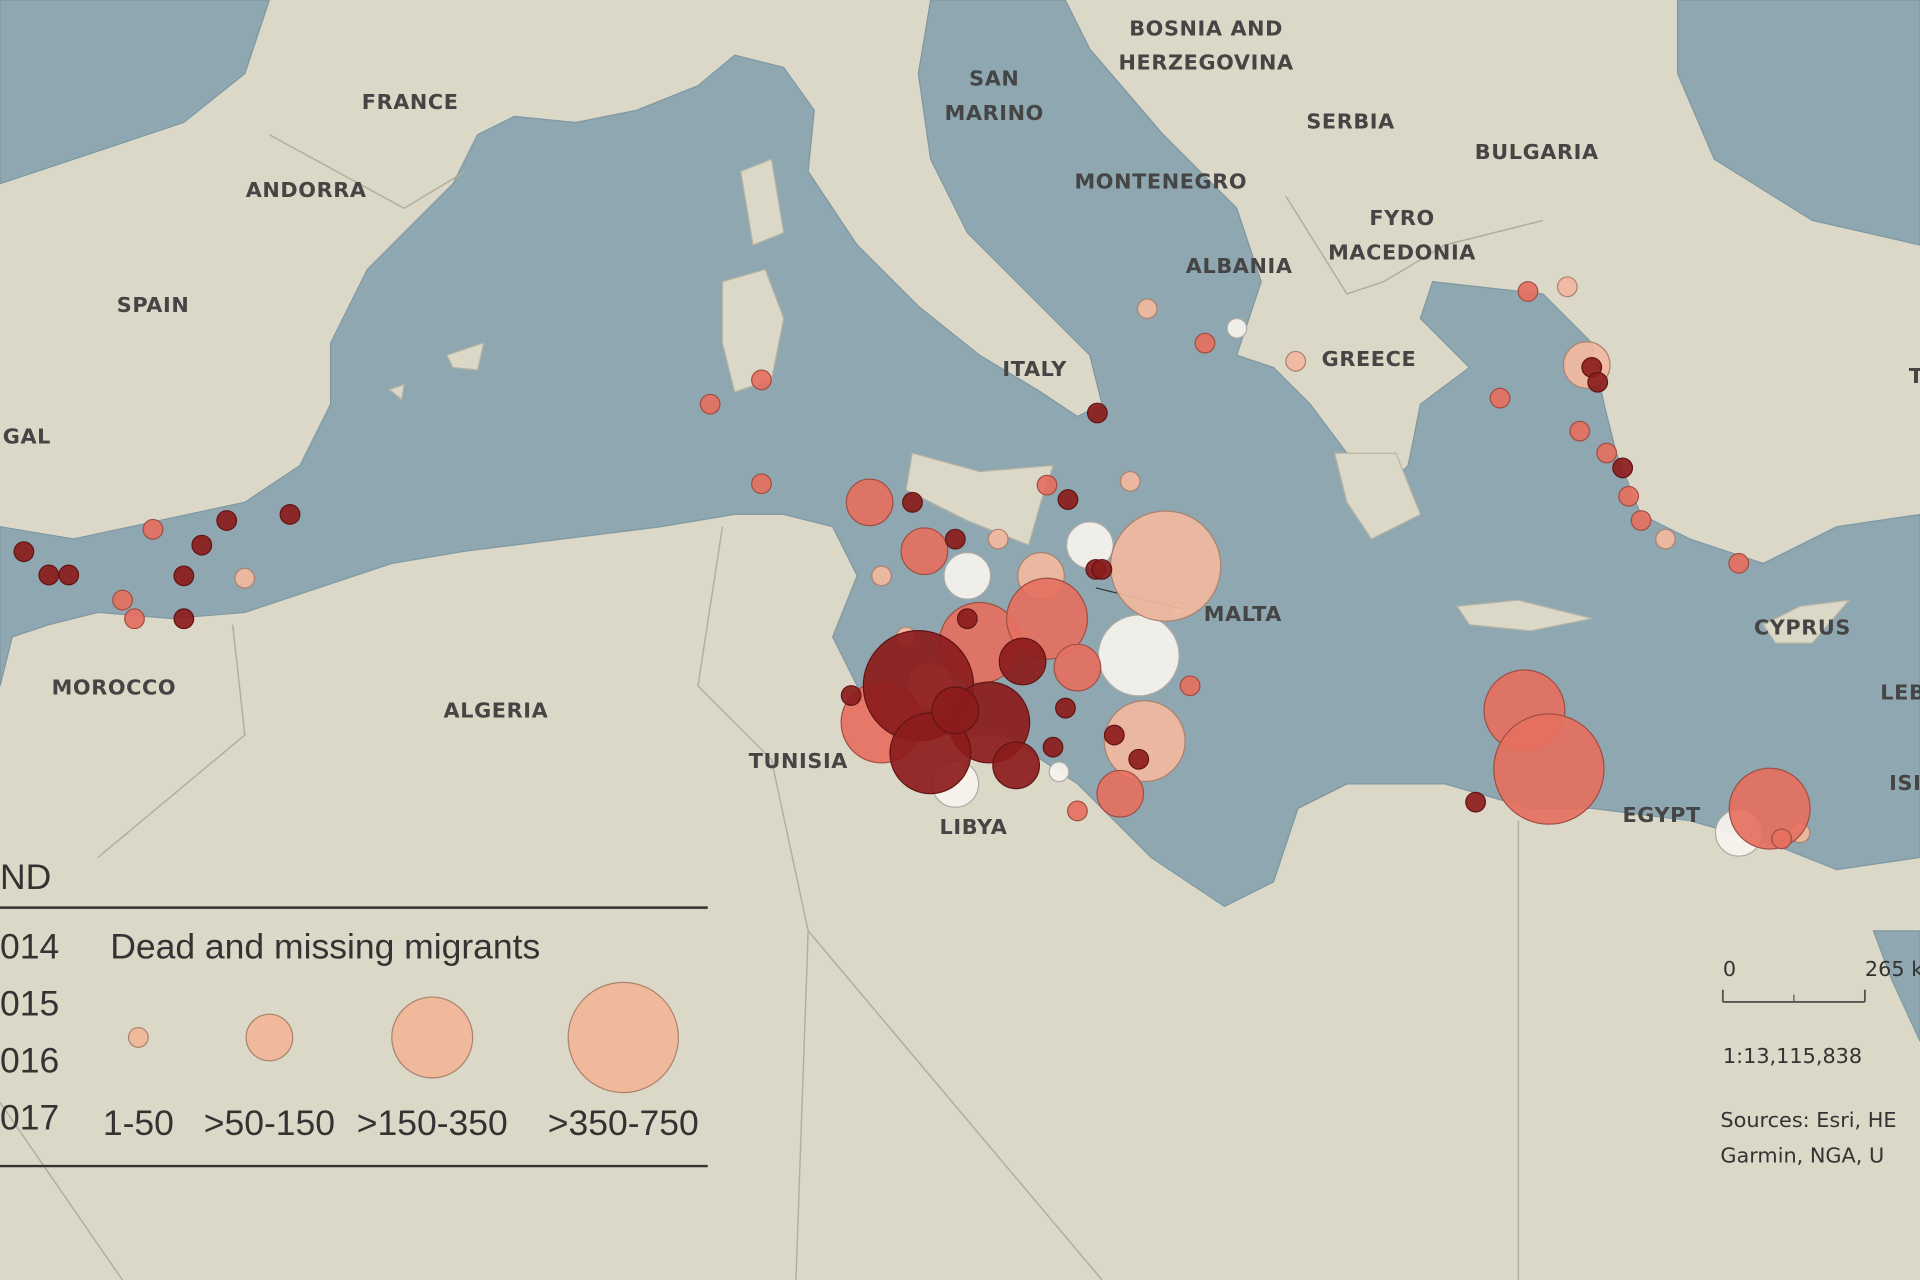  Describe the element at coordinates (994, 79) in the screenshot. I see `country-label: SAN` at that location.